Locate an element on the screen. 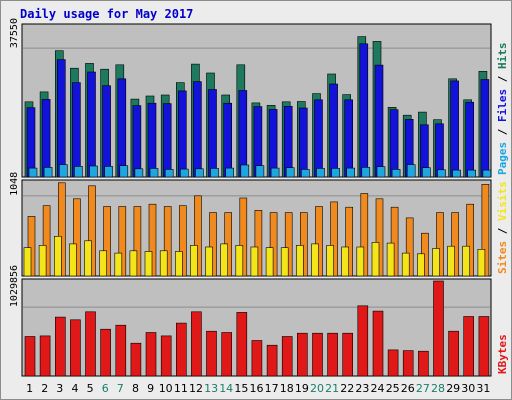 The width and height of the screenshot is (512, 400). x-tick-label-19: 19 is located at coordinates (302, 388).